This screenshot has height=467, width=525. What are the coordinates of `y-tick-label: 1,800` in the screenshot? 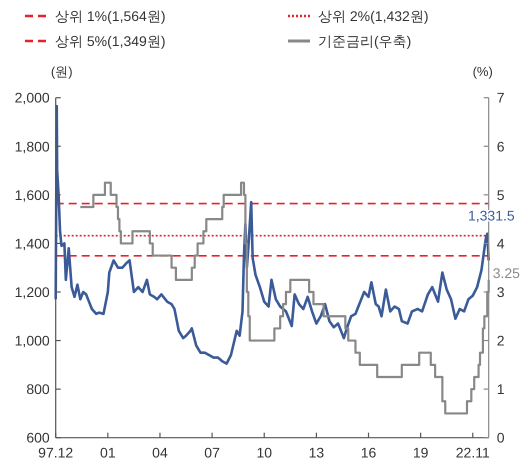 It's located at (32, 146).